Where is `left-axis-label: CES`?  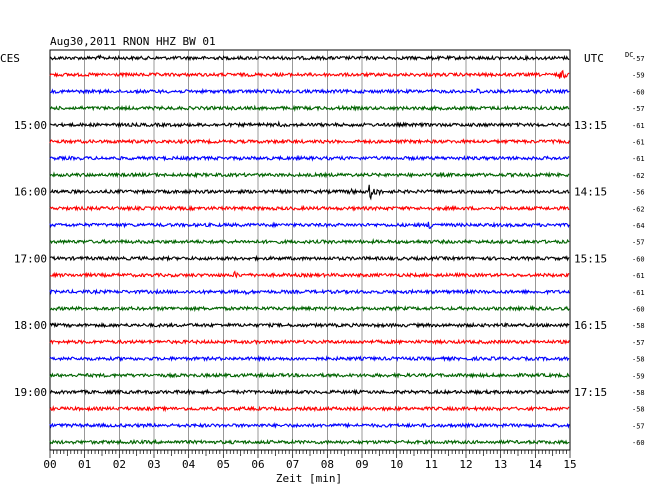 left-axis-label: CES is located at coordinates (10, 58).